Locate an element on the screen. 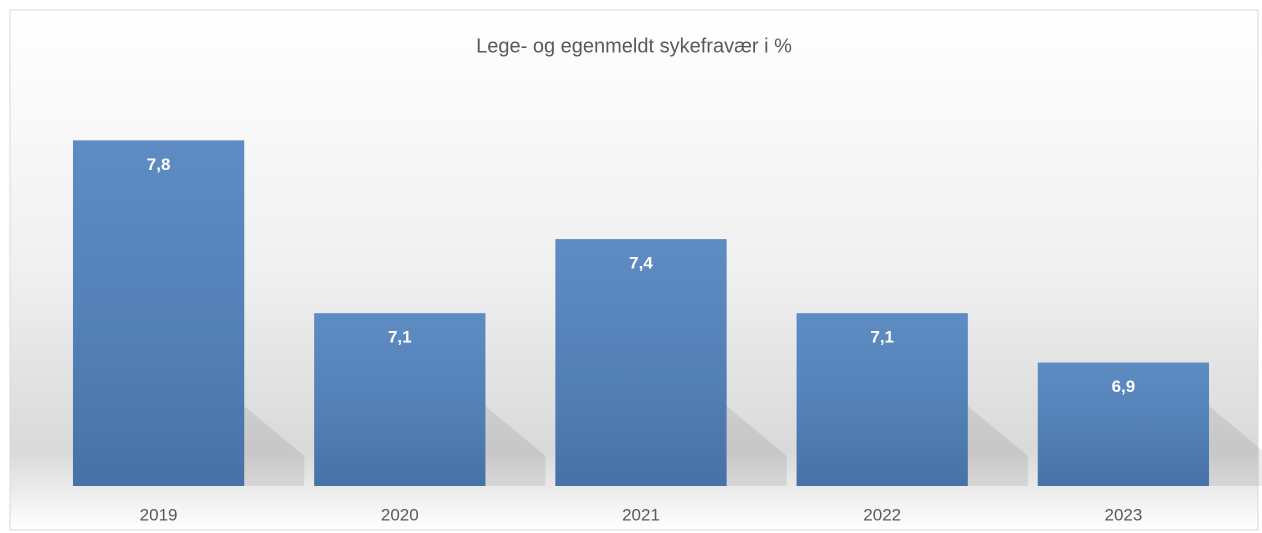 This screenshot has height=533, width=1262. value-label: 7,4 is located at coordinates (641, 263).